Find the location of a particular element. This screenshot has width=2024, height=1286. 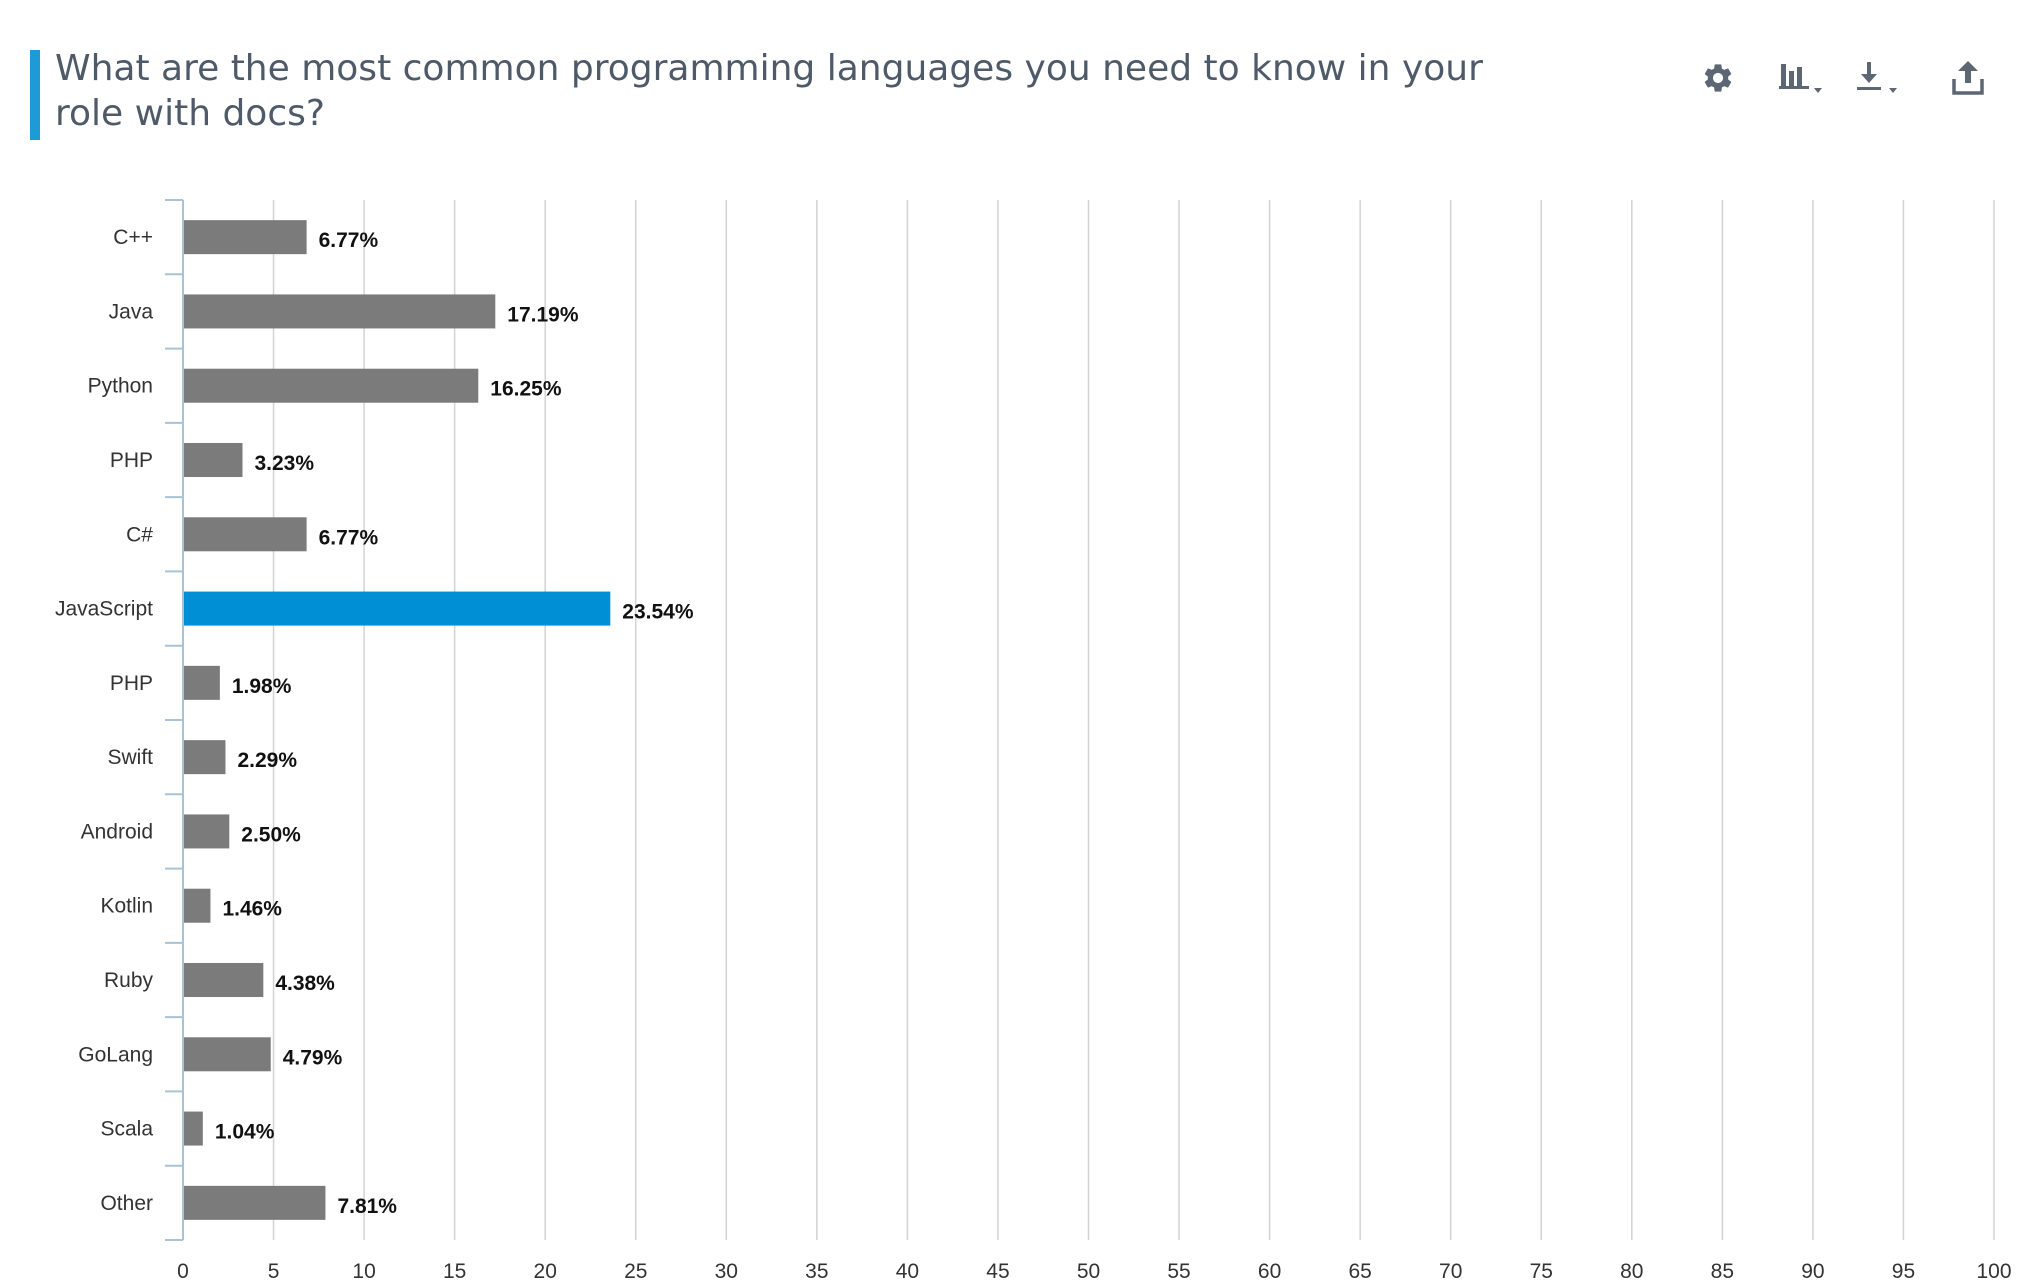

settings-button is located at coordinates (1718, 78).